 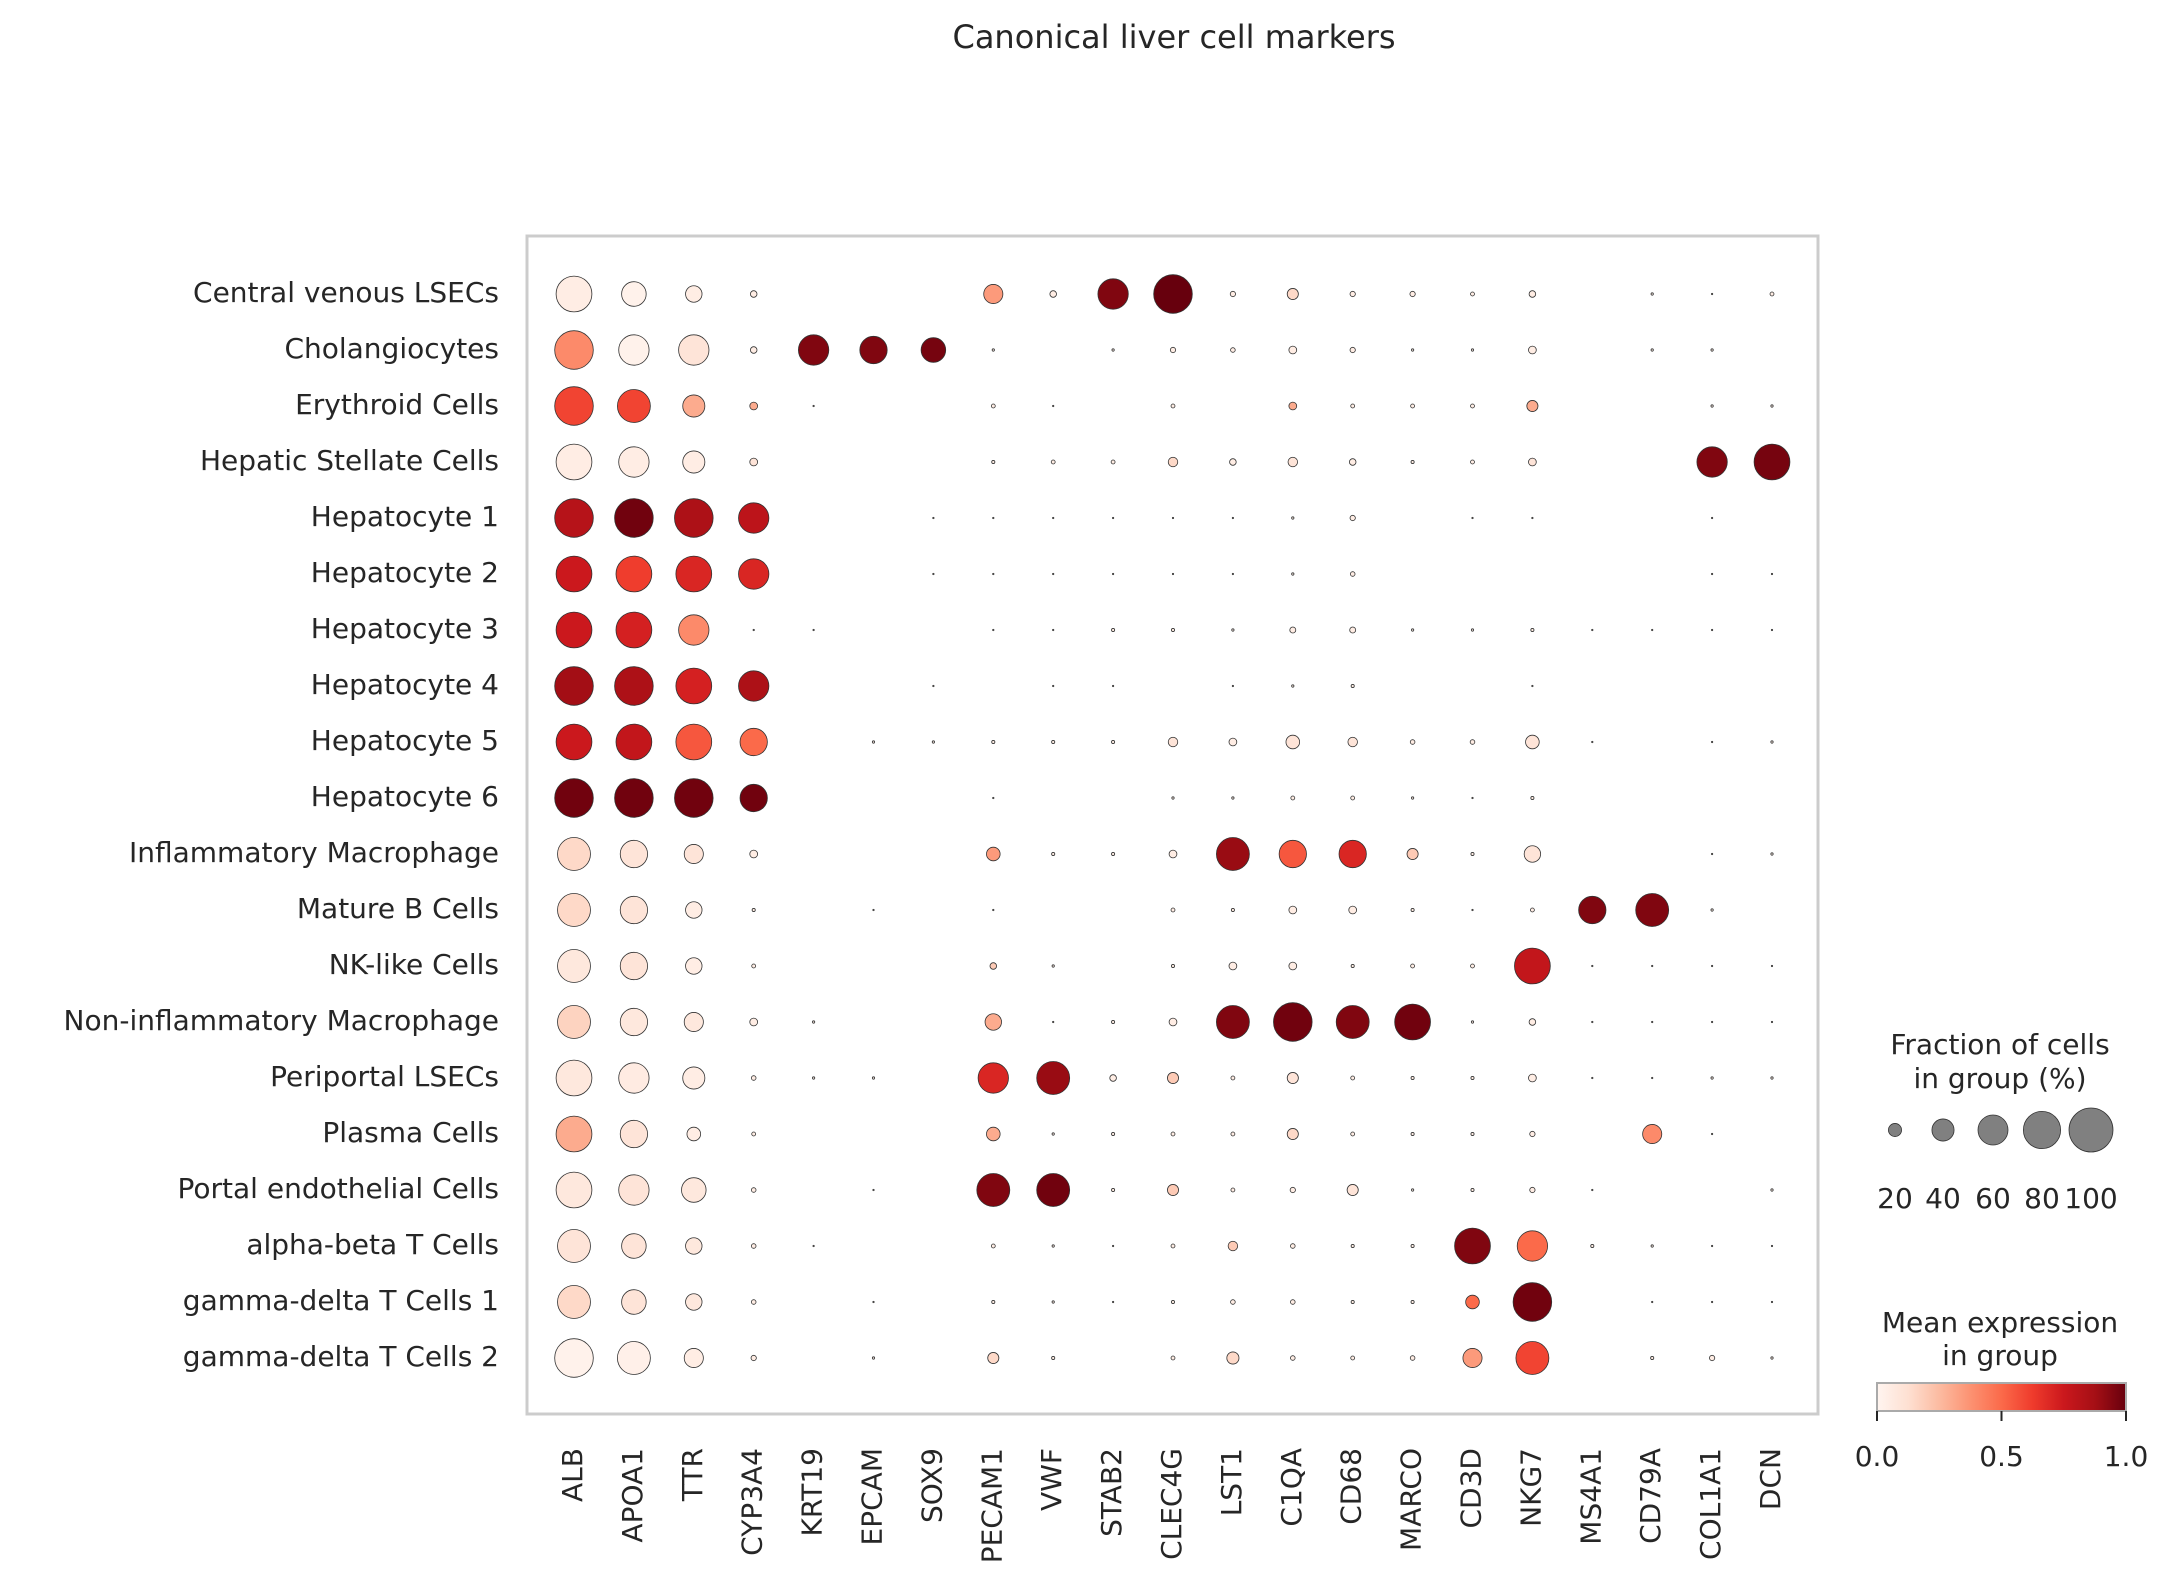 I want to click on column-label: APOA1, so click(x=632, y=1495).